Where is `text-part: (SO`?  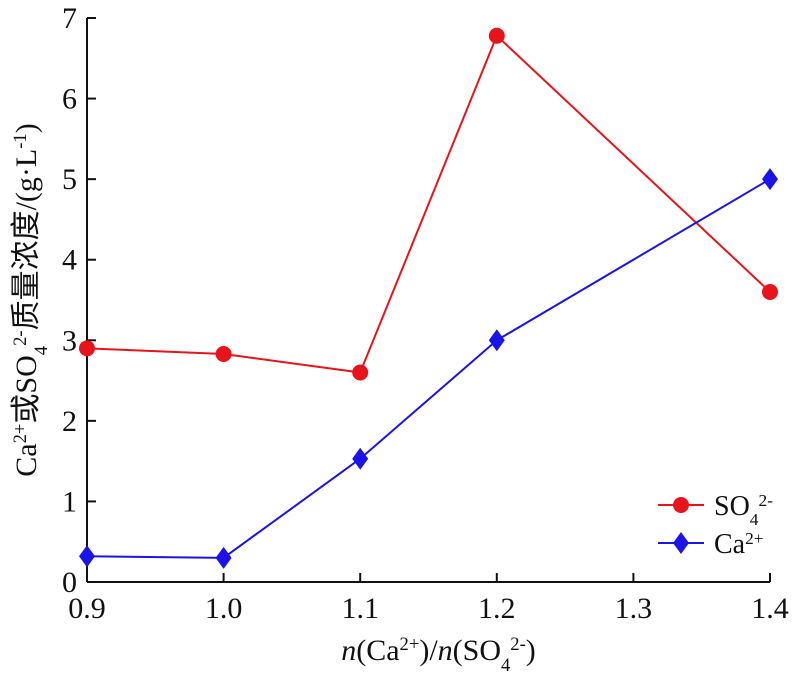
text-part: (SO is located at coordinates (477, 650).